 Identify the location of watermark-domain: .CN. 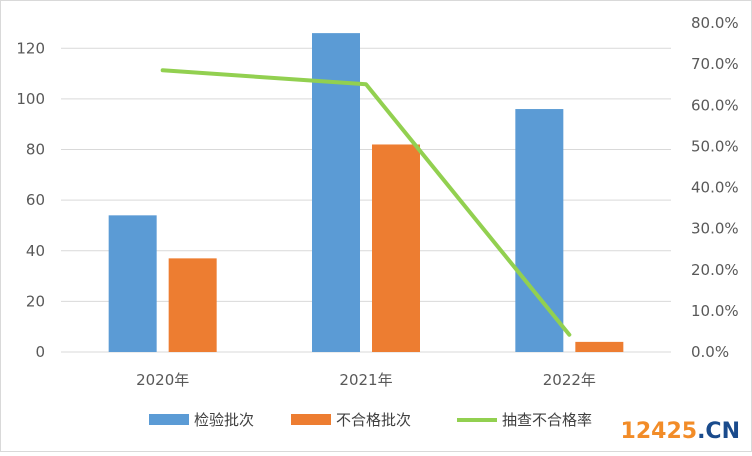
(718, 431).